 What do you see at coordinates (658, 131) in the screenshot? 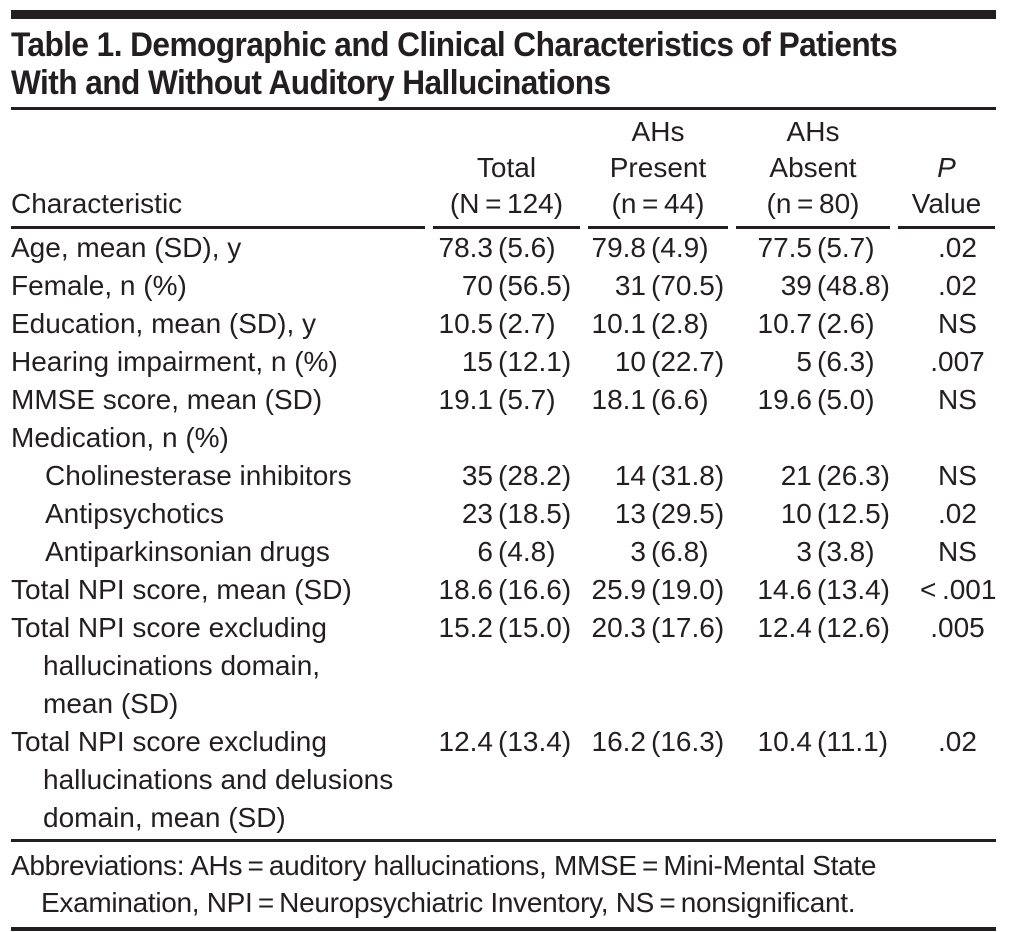
I see `header-label-ahs-1: AHs` at bounding box center [658, 131].